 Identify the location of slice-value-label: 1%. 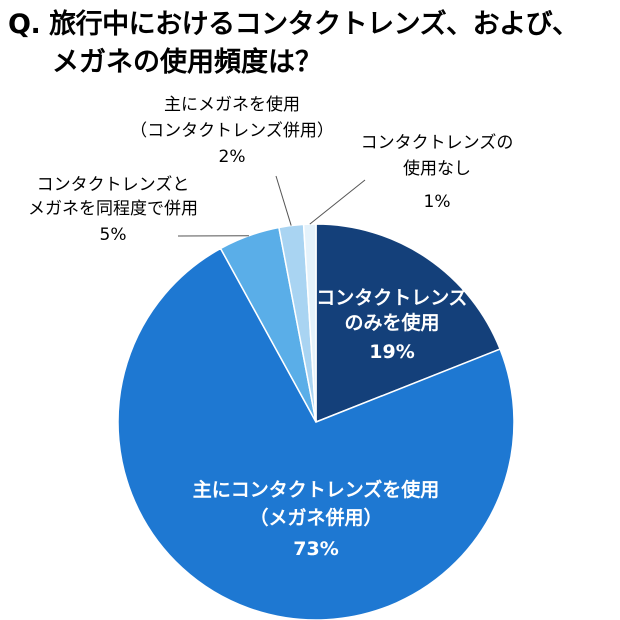
(437, 202).